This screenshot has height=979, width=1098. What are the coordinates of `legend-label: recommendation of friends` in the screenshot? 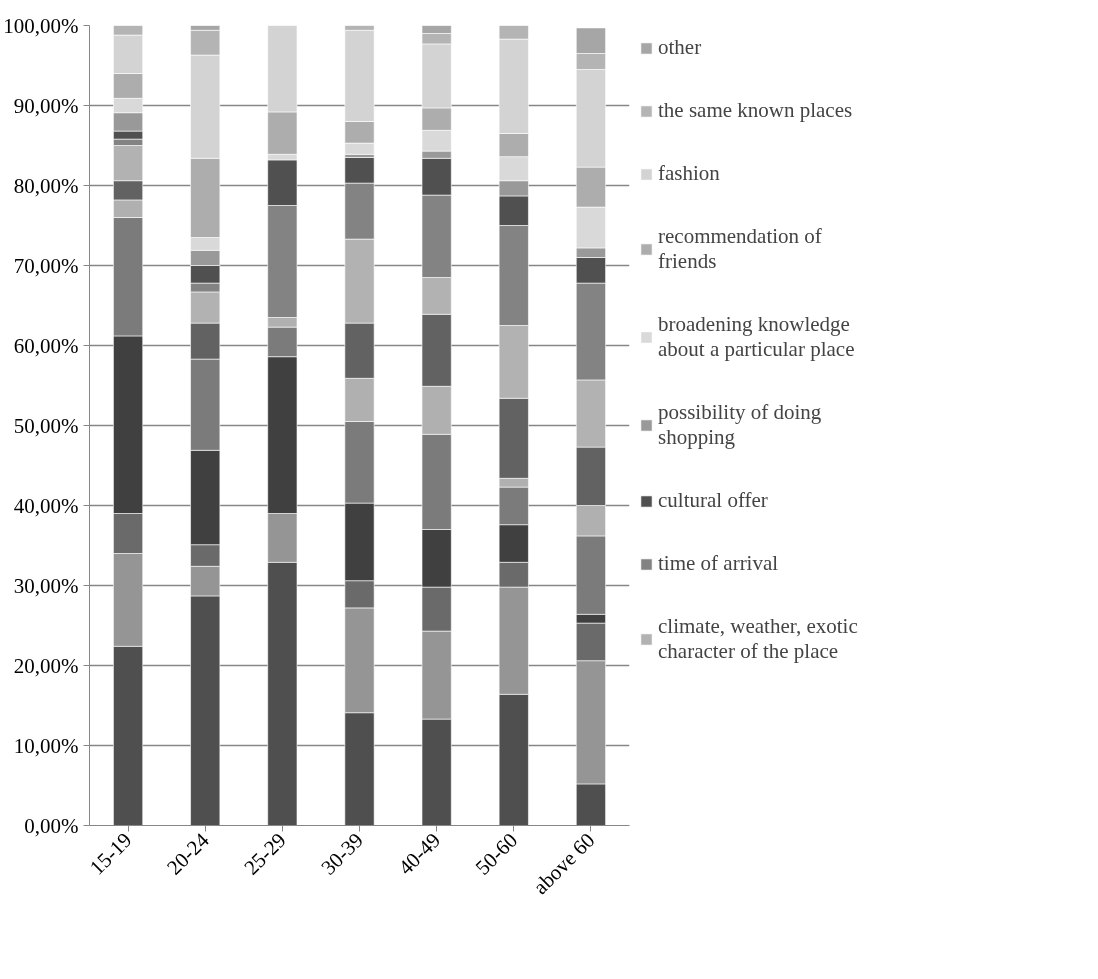 It's located at (740, 249).